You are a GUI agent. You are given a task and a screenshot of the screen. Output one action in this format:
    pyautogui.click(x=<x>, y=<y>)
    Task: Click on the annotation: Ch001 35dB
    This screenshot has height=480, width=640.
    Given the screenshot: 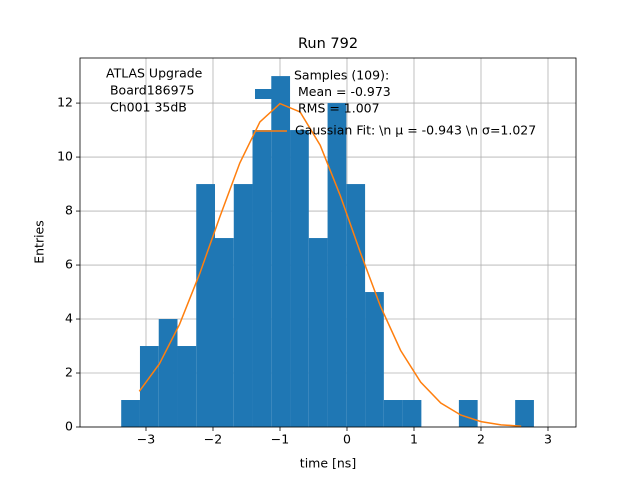 What is the action you would take?
    pyautogui.click(x=146, y=107)
    